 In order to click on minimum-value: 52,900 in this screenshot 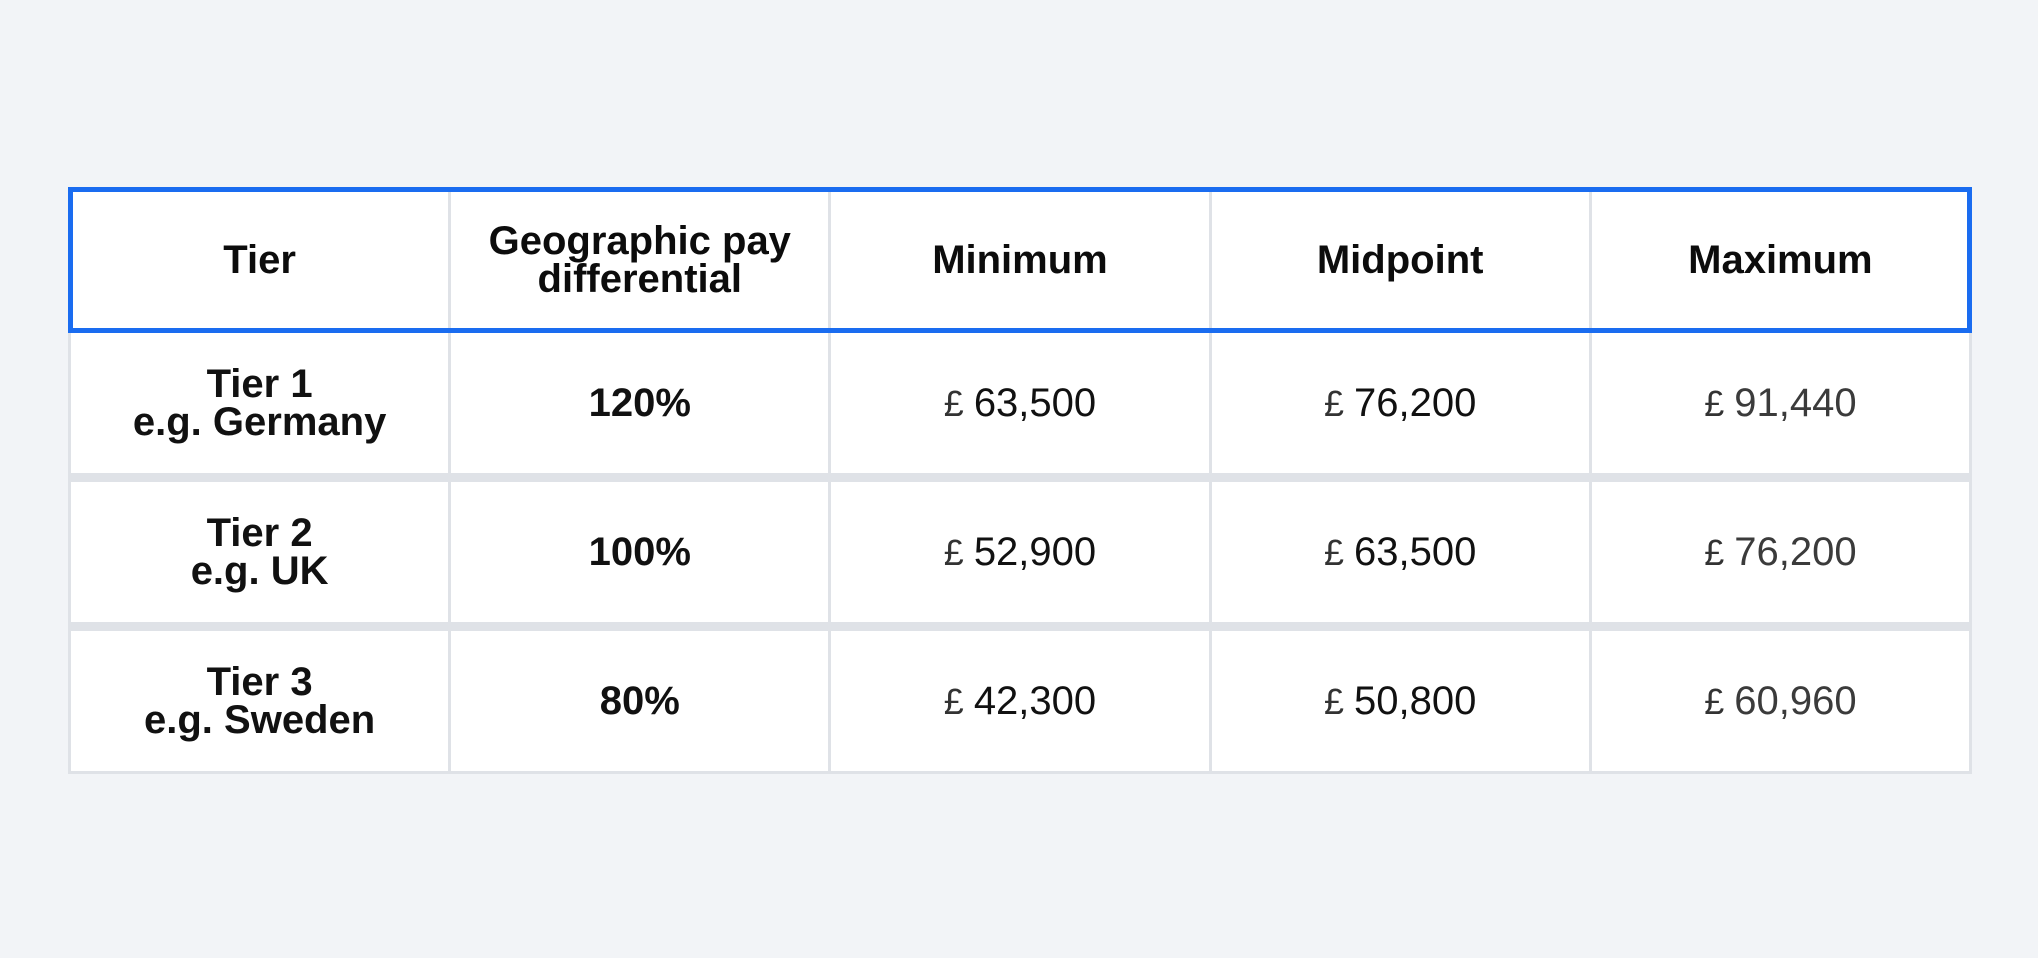, I will do `click(1035, 551)`.